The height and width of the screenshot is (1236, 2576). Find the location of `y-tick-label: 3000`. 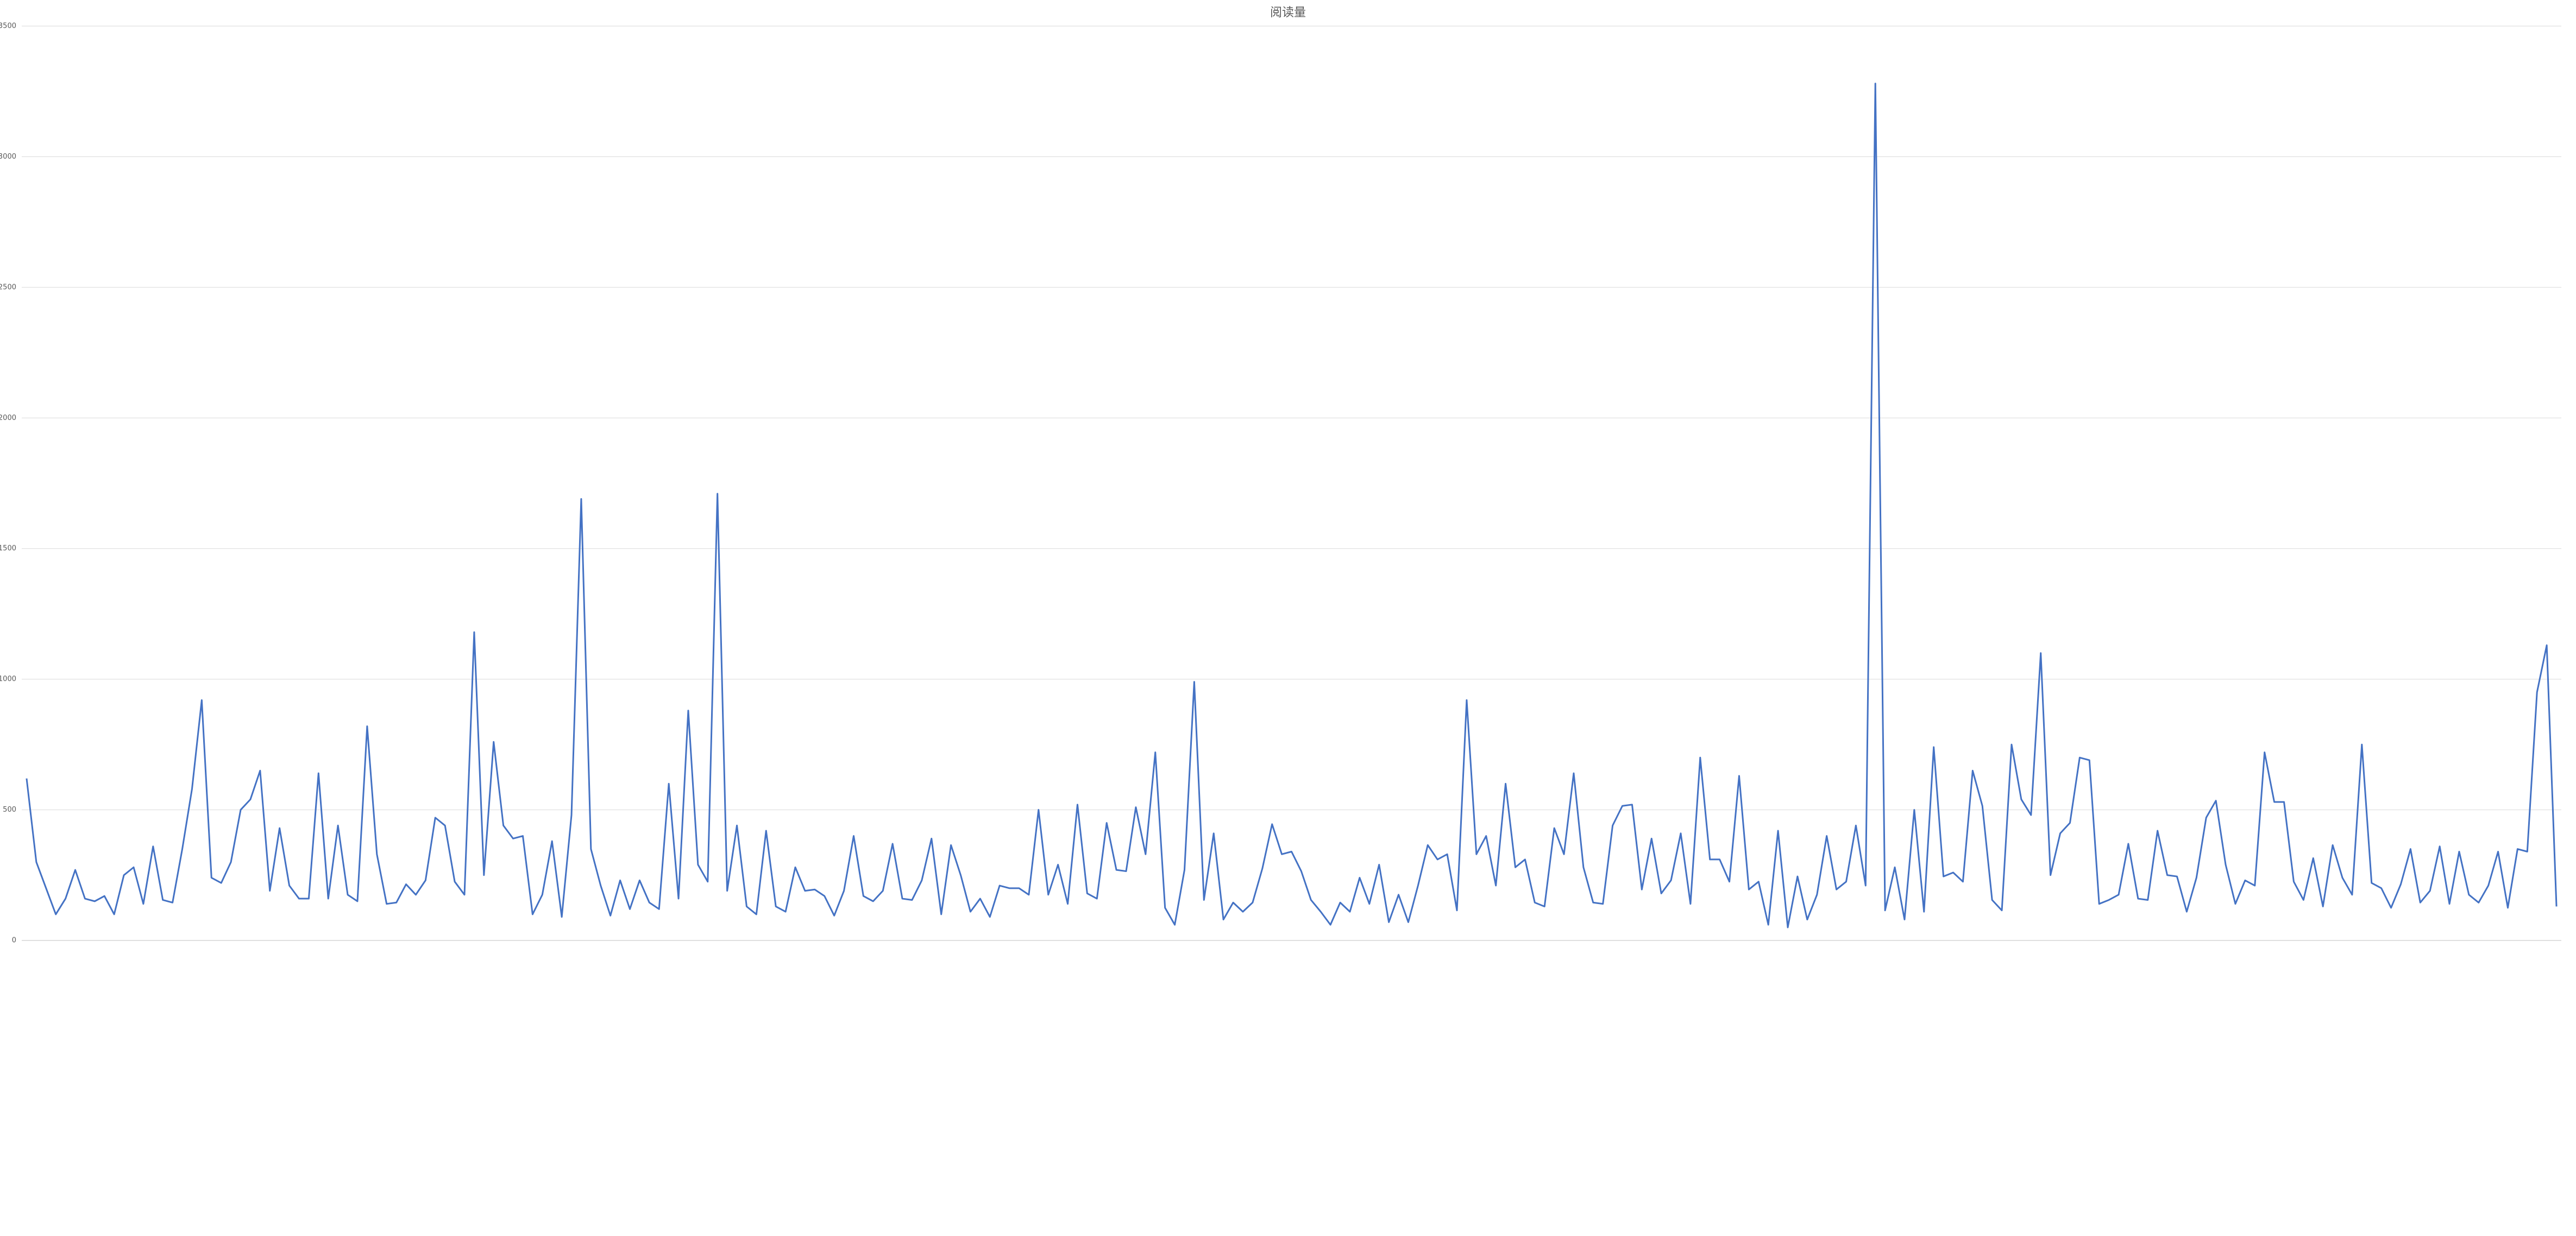

y-tick-label: 3000 is located at coordinates (8, 157).